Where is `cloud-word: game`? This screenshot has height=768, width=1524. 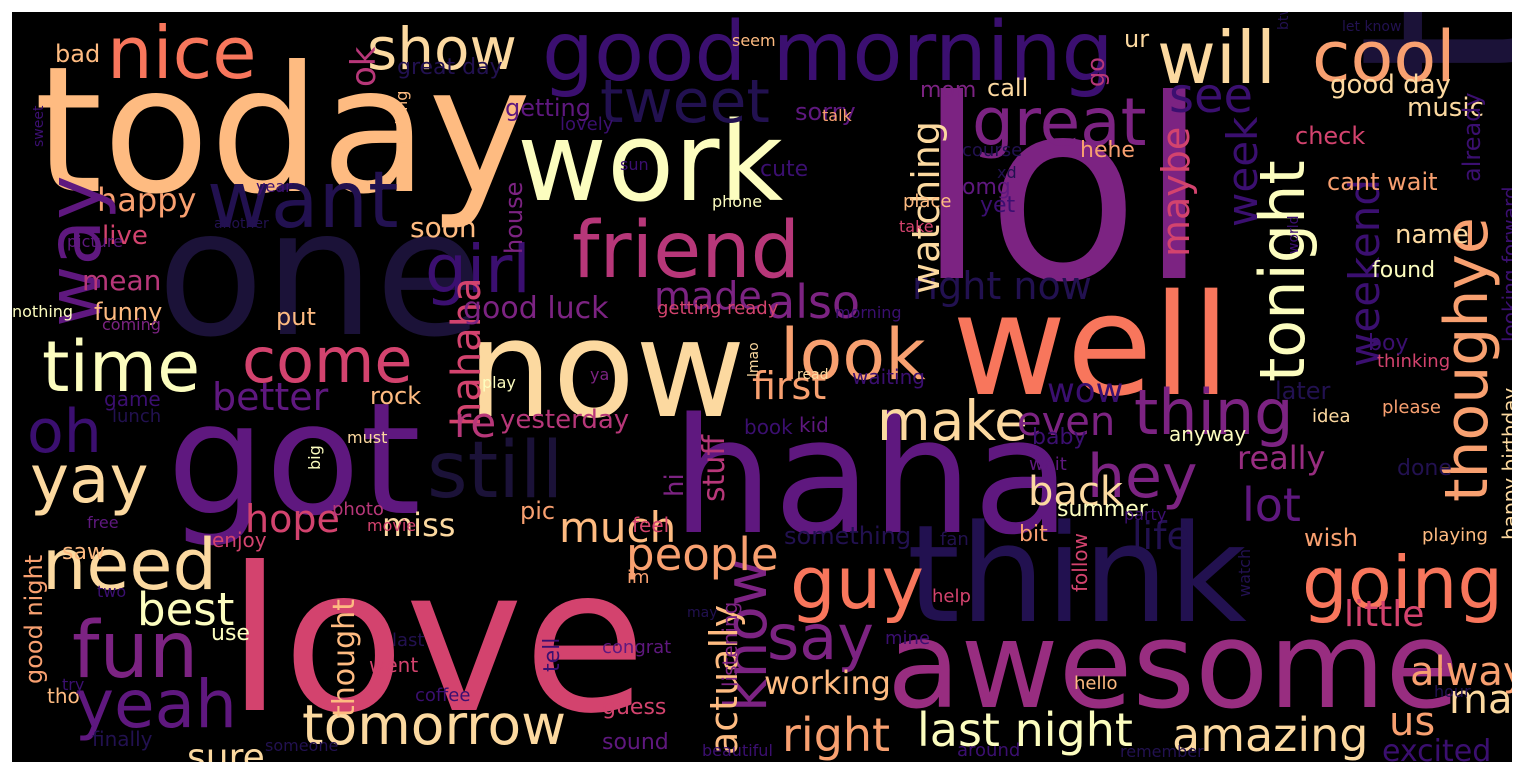 cloud-word: game is located at coordinates (132, 399).